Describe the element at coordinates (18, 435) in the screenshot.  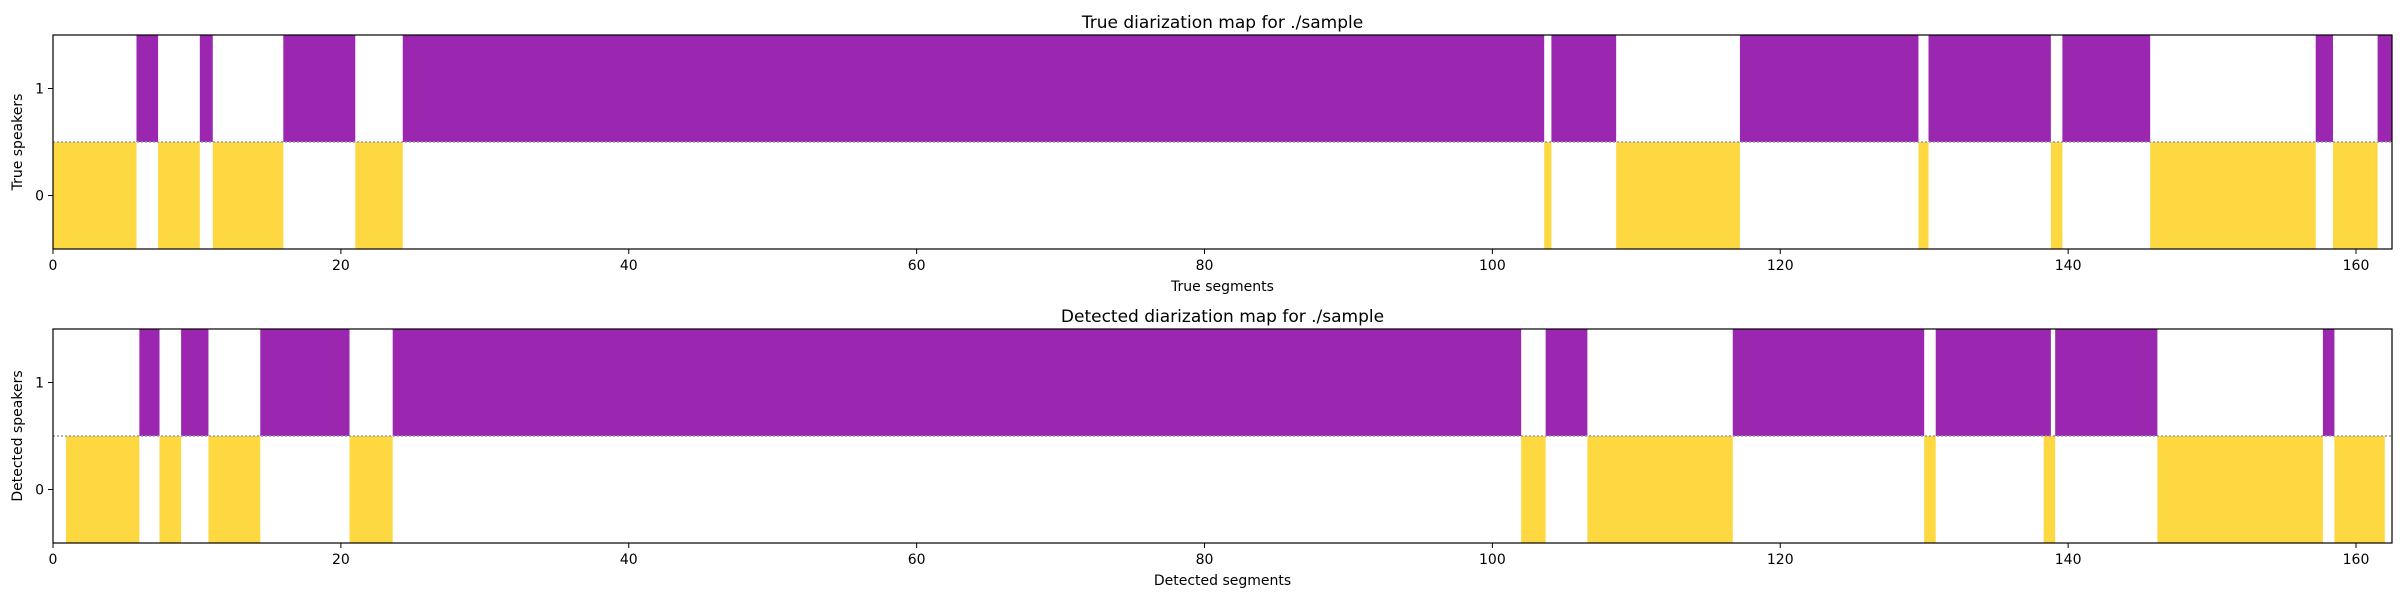
I see `y-axis-label: Detected speakers` at that location.